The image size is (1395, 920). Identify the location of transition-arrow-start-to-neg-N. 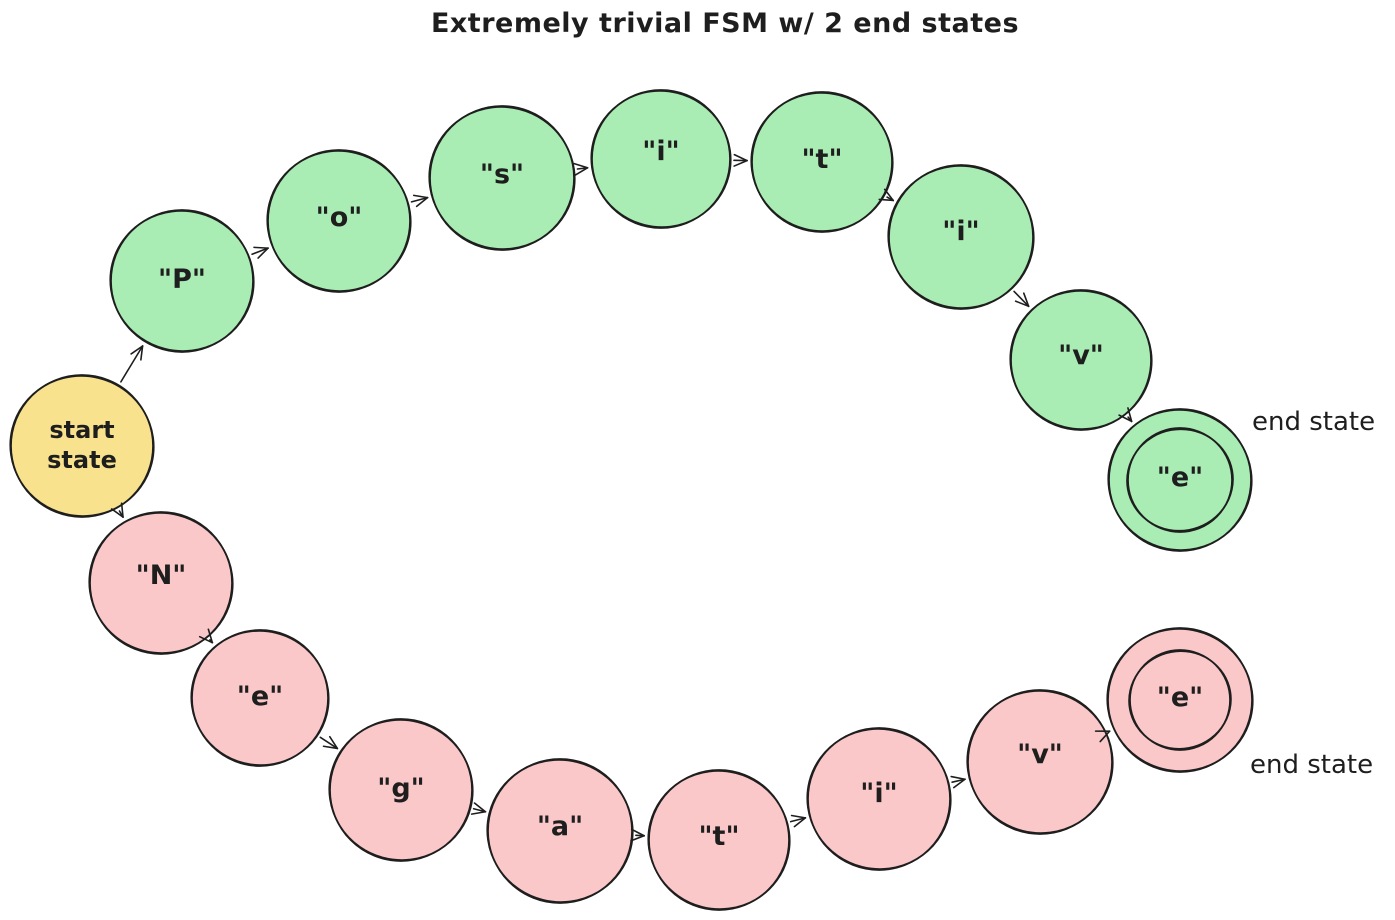
(117, 510).